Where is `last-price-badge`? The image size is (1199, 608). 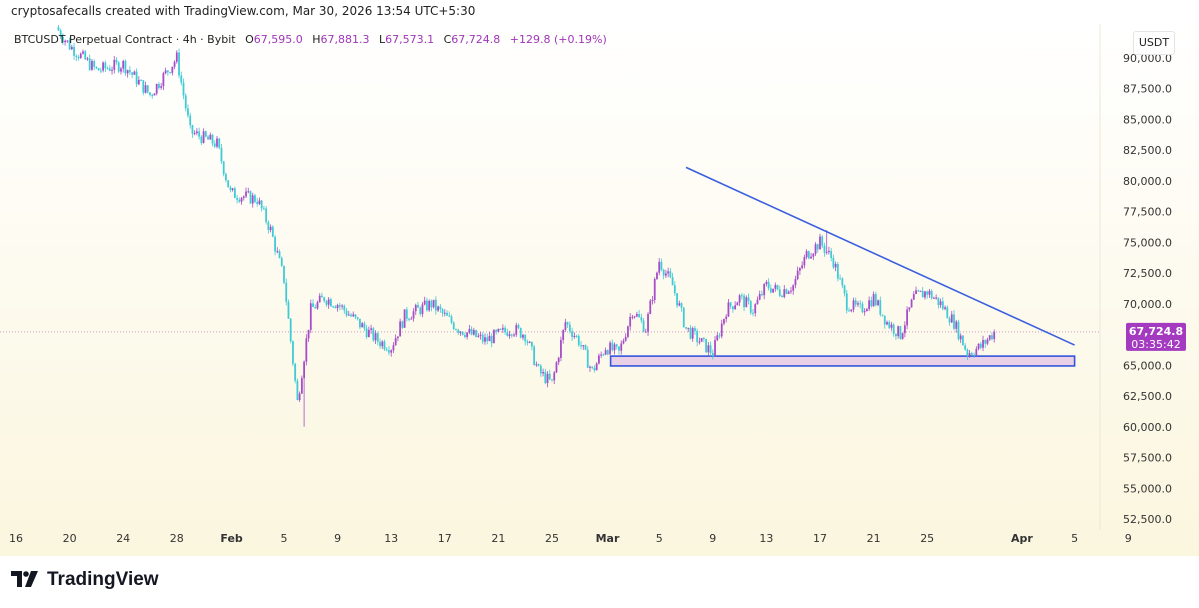 last-price-badge is located at coordinates (1156, 336).